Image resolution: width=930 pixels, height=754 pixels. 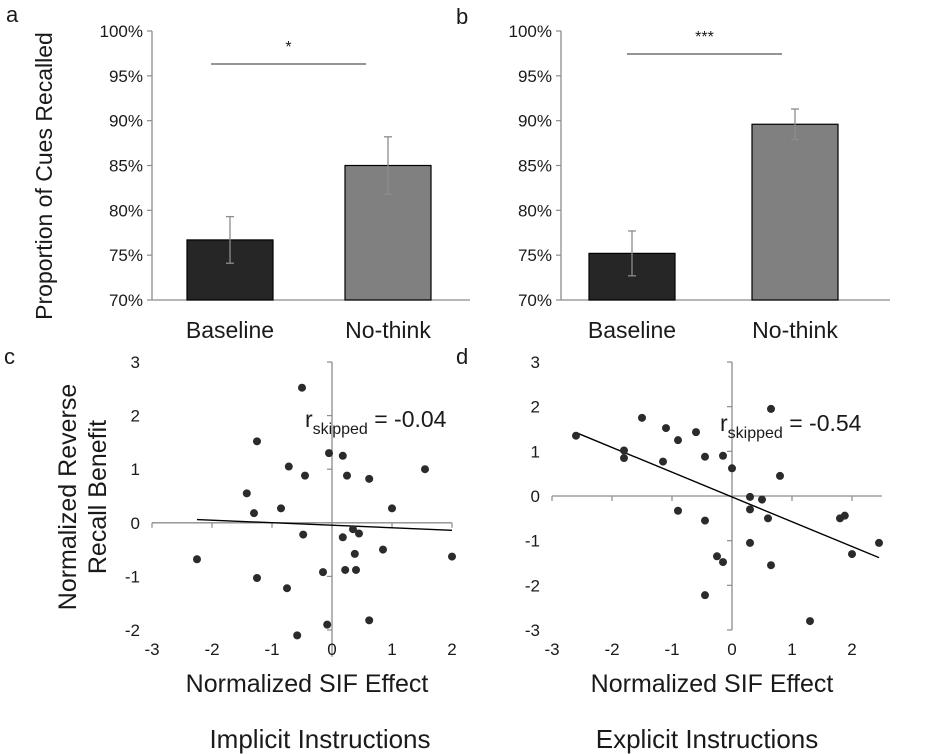 I want to click on regression-line, so click(x=324, y=525).